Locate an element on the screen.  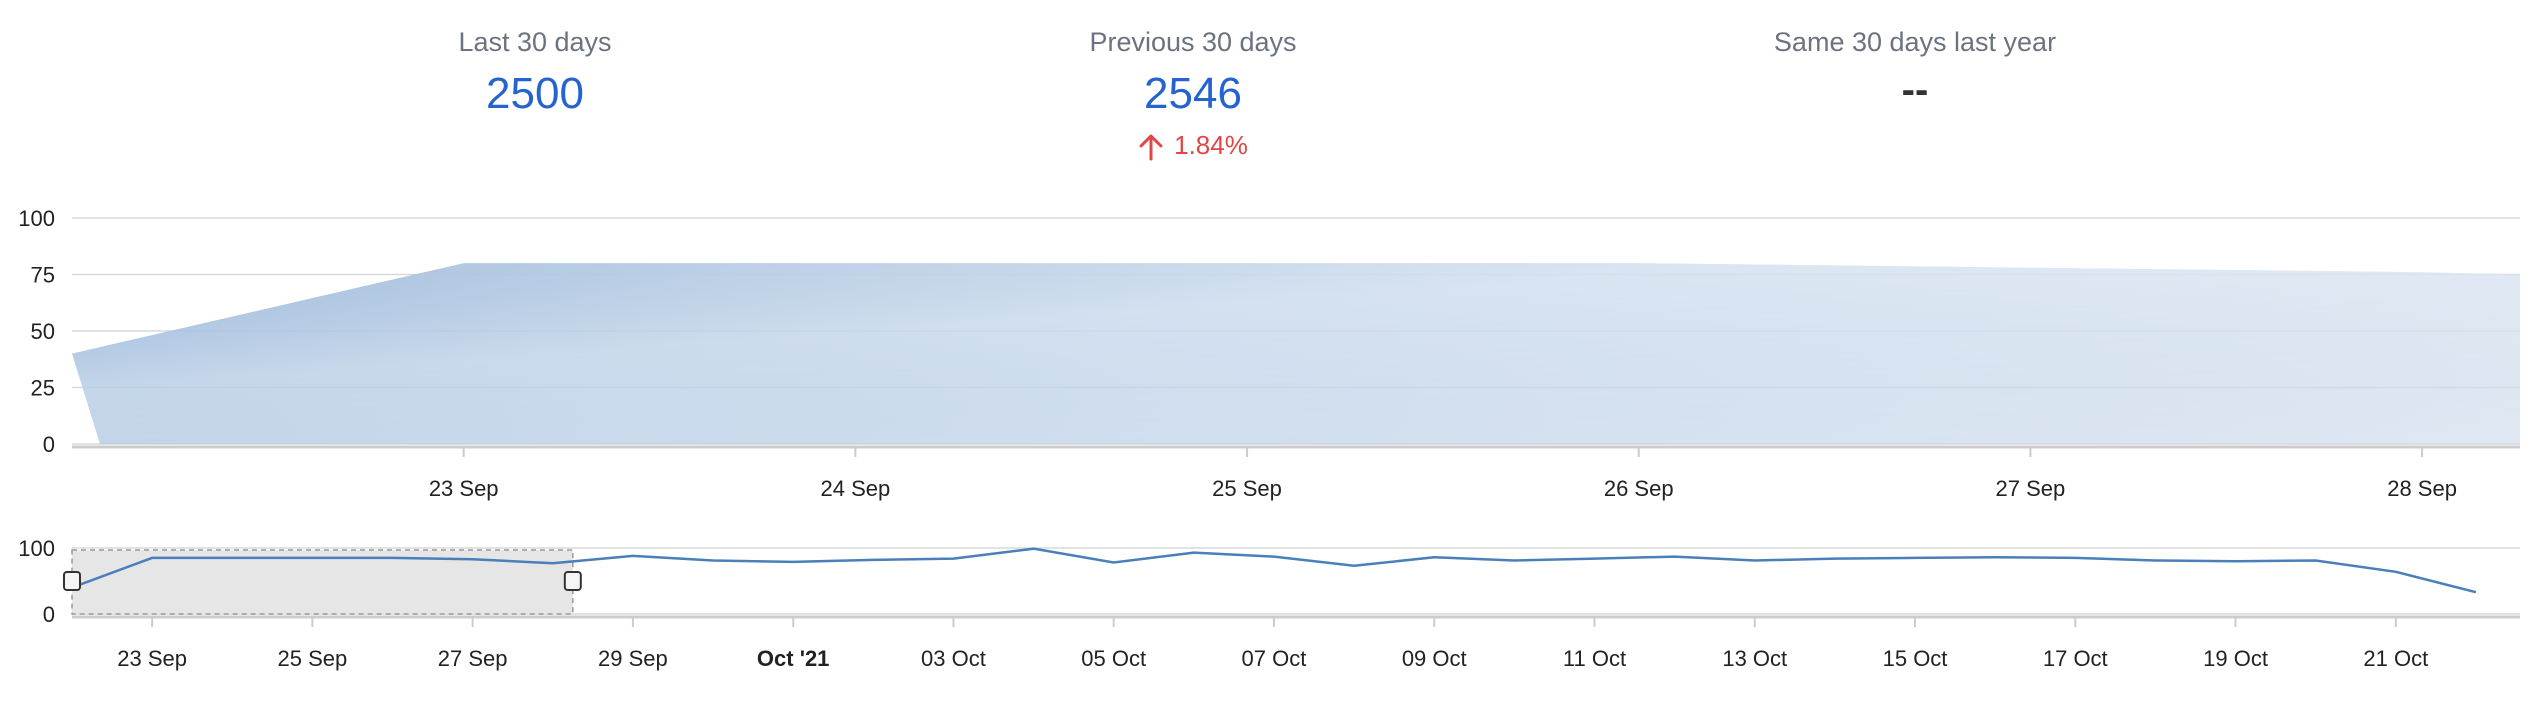
x-tick-label: 29 Sep is located at coordinates (633, 658).